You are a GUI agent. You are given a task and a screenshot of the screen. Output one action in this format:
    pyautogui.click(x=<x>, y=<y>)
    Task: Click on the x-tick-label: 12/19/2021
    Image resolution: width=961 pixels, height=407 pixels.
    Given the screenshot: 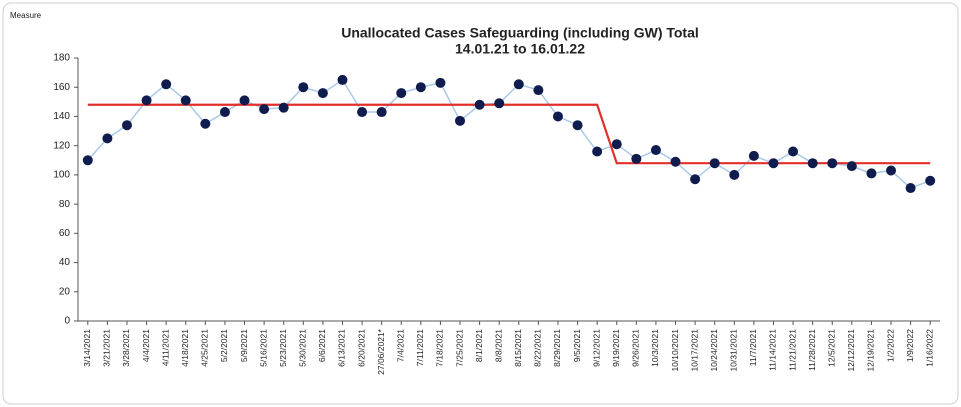 What is the action you would take?
    pyautogui.click(x=871, y=350)
    